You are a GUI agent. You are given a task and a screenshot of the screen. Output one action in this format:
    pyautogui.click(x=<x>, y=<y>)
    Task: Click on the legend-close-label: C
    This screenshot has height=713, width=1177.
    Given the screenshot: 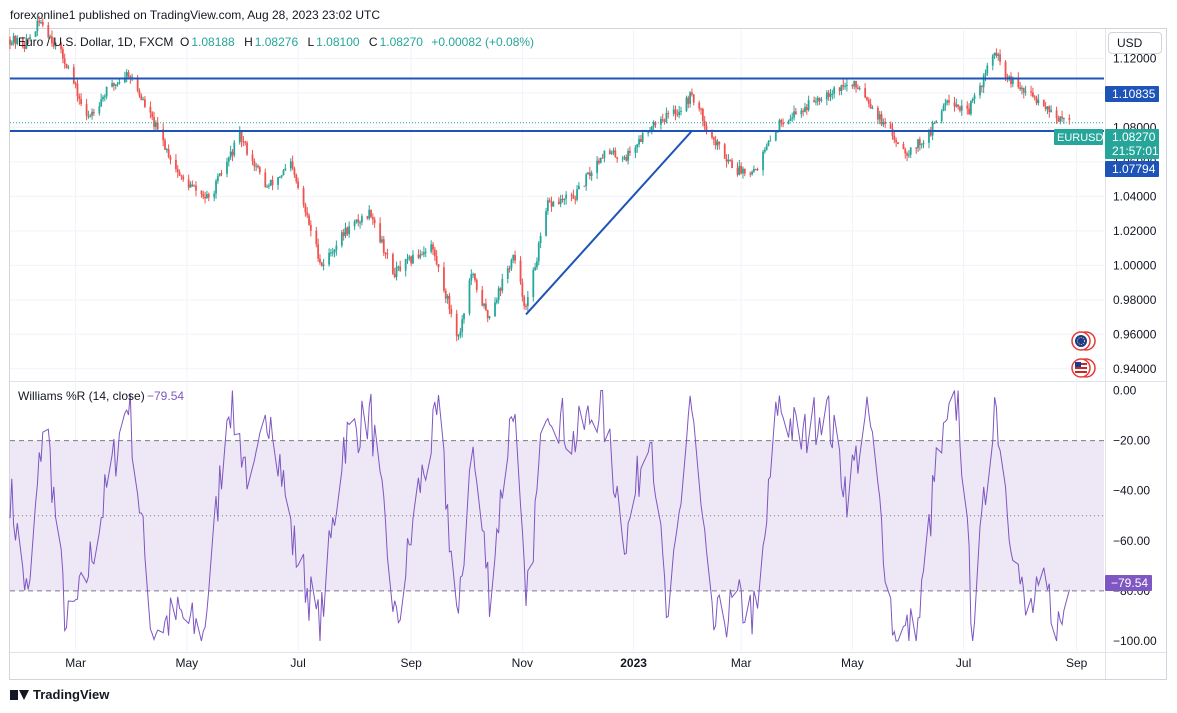 What is the action you would take?
    pyautogui.click(x=373, y=42)
    